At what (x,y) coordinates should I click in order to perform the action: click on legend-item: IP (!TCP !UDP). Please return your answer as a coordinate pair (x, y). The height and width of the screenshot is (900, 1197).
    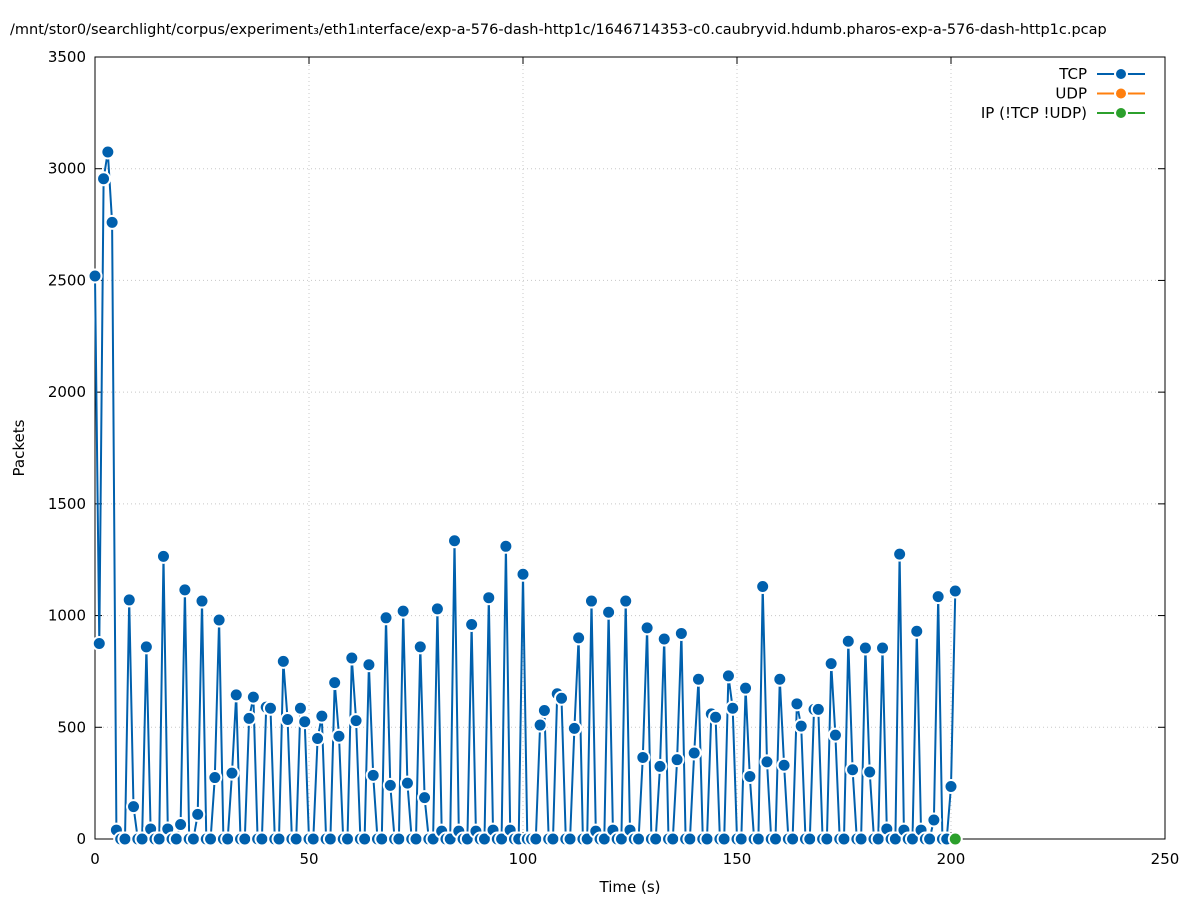
    Looking at the image, I should click on (1063, 113).